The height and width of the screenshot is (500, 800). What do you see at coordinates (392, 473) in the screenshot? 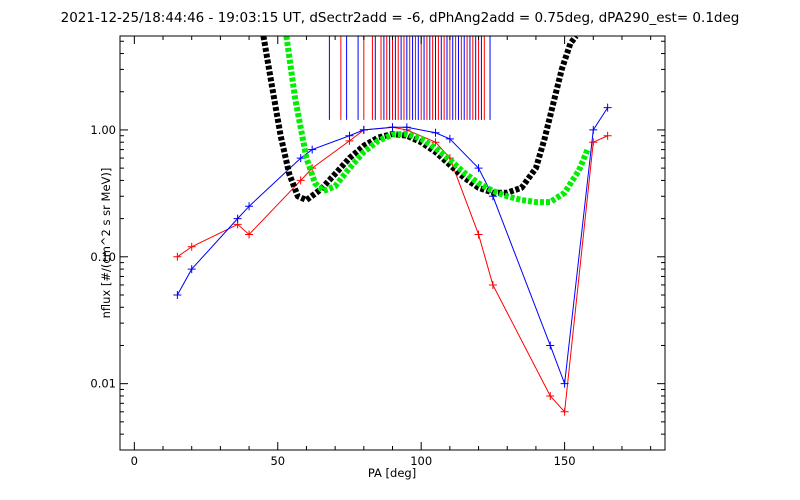
I see `x-axis-label: PA [deg]` at bounding box center [392, 473].